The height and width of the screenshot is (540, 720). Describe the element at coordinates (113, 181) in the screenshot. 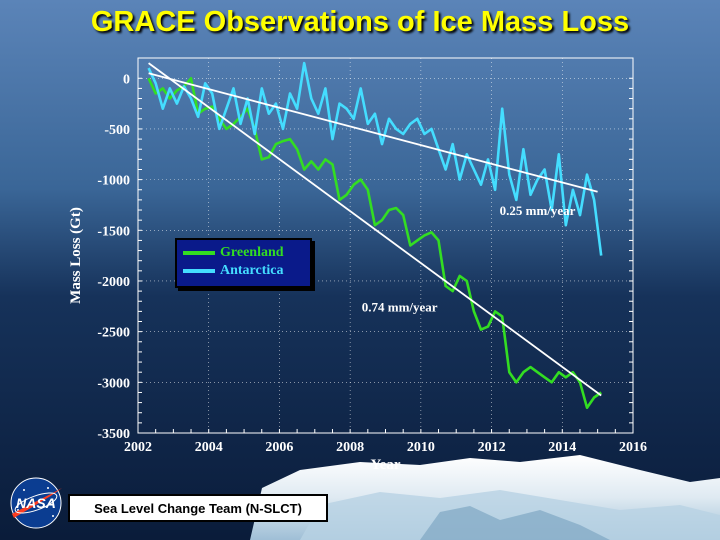

I see `y-tick-label: -1000` at that location.